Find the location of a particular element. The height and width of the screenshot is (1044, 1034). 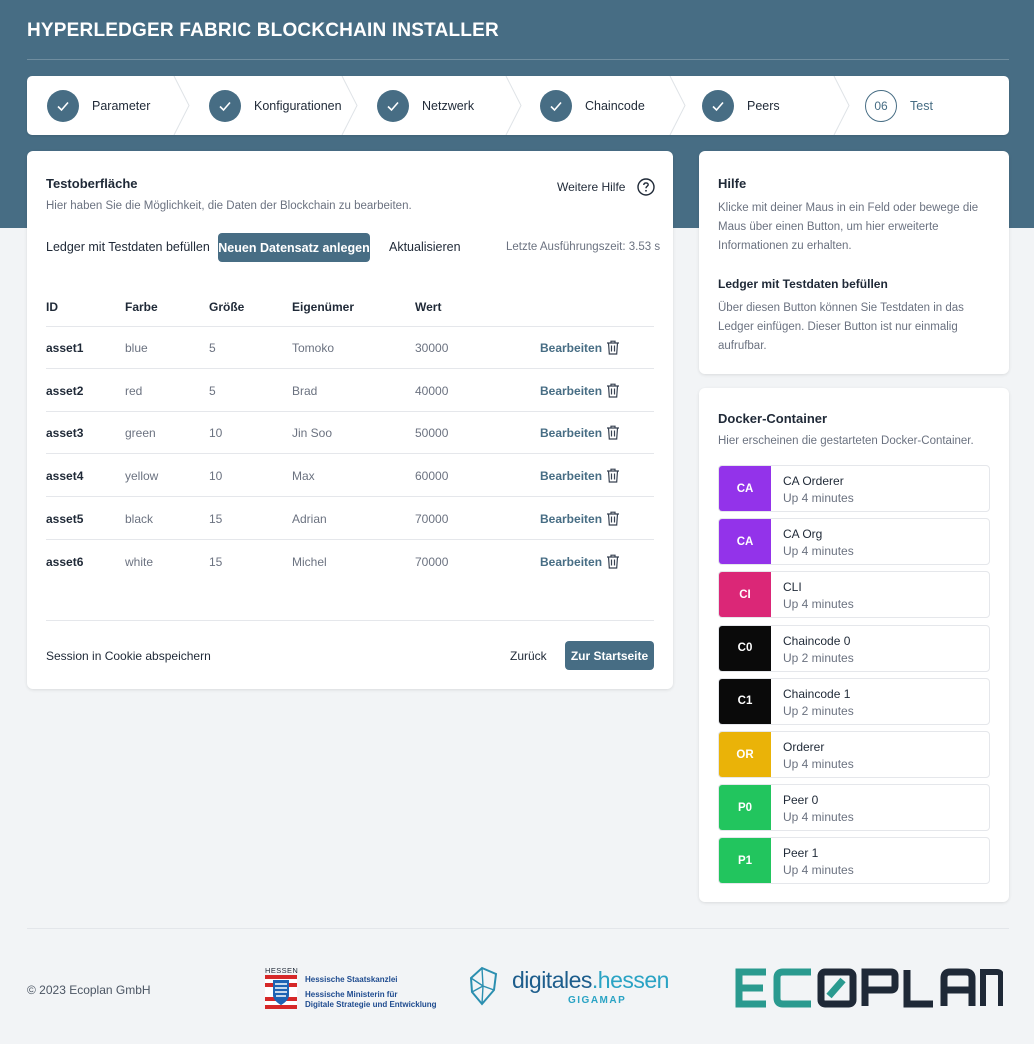

container-badge: C0 is located at coordinates (745, 648).